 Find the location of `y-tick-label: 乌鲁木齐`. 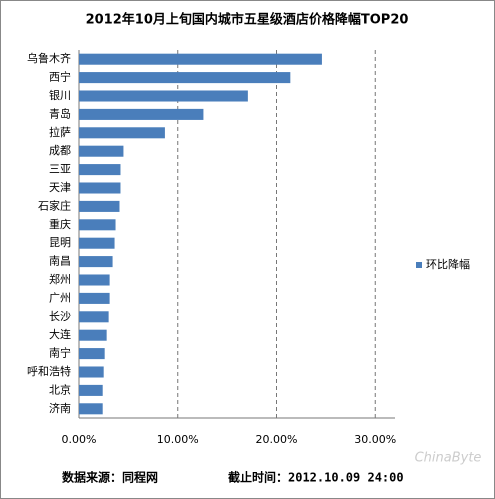

y-tick-label: 乌鲁木齐 is located at coordinates (49, 58).